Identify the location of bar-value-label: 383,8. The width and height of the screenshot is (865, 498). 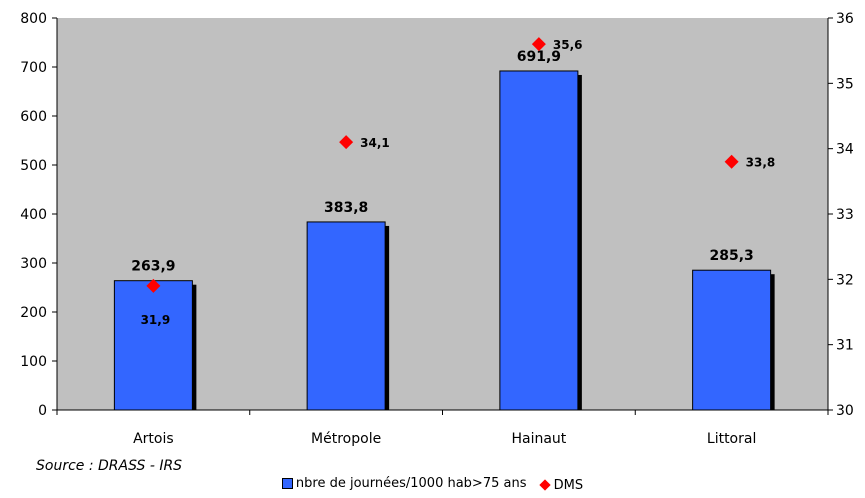
(346, 208).